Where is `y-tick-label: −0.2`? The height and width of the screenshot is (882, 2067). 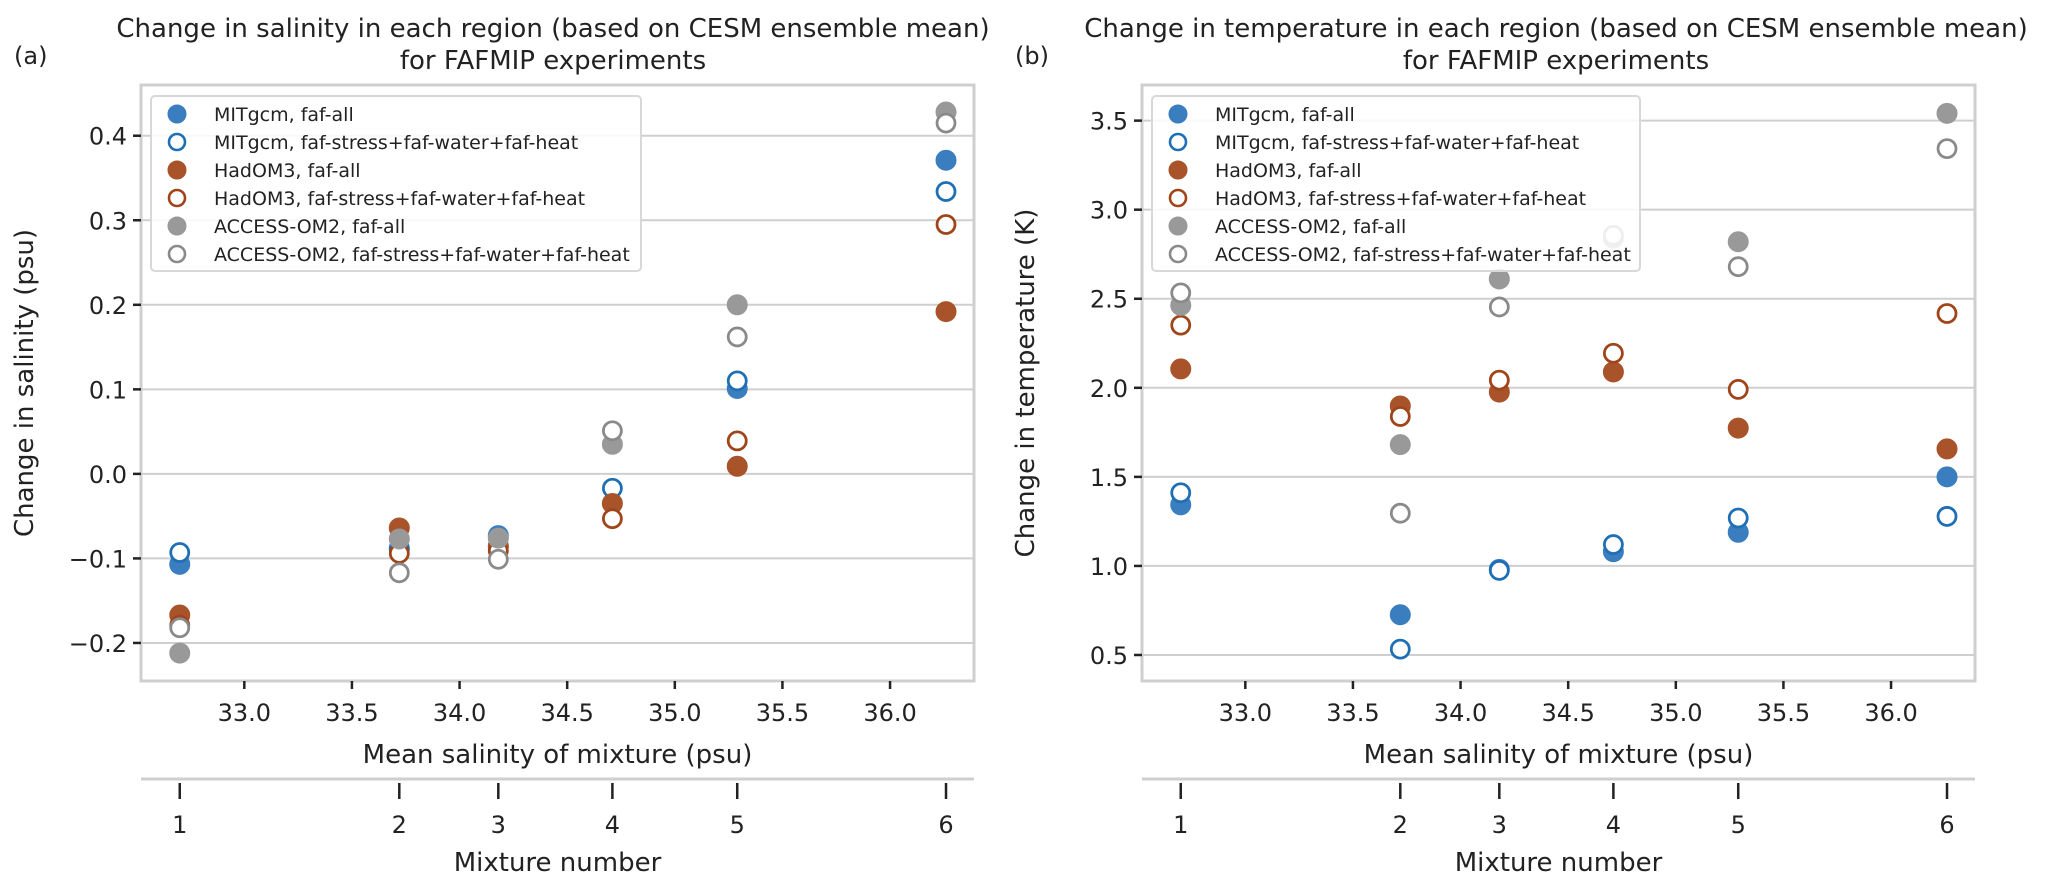 y-tick-label: −0.2 is located at coordinates (98, 644).